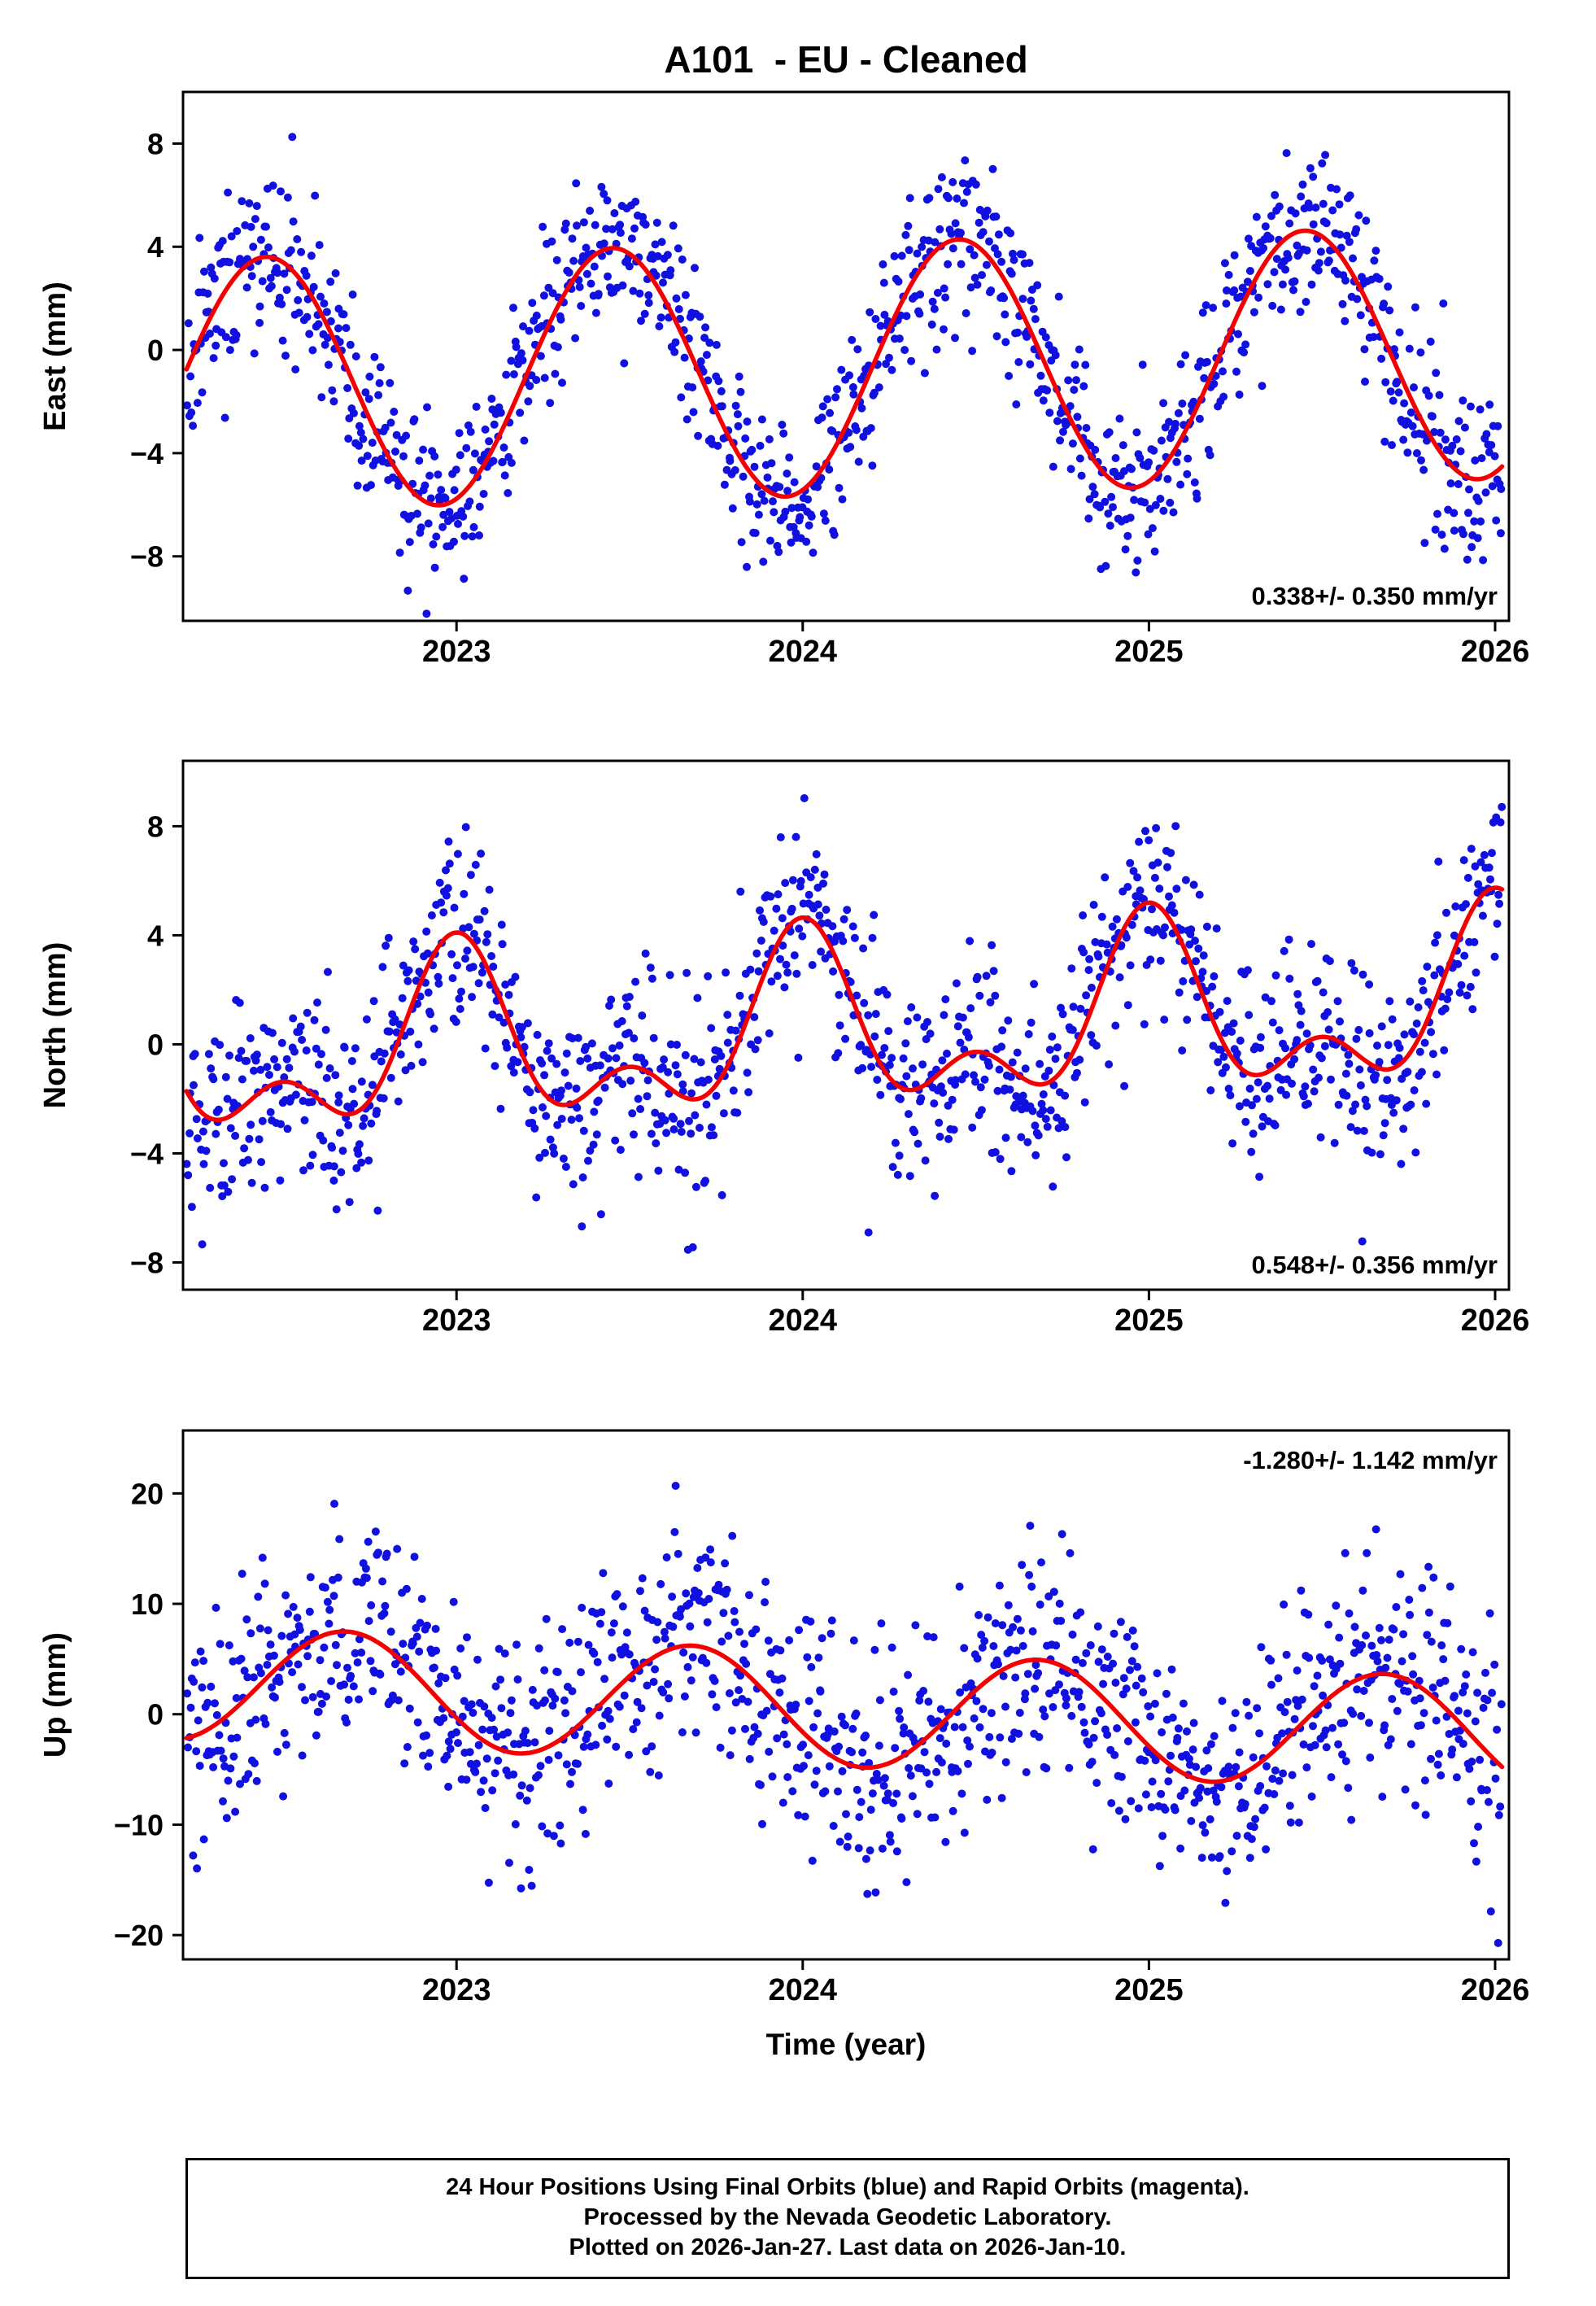 This screenshot has width=1596, height=2306. Describe the element at coordinates (846, 2044) in the screenshot. I see `x-axis-label: Time (year)` at that location.